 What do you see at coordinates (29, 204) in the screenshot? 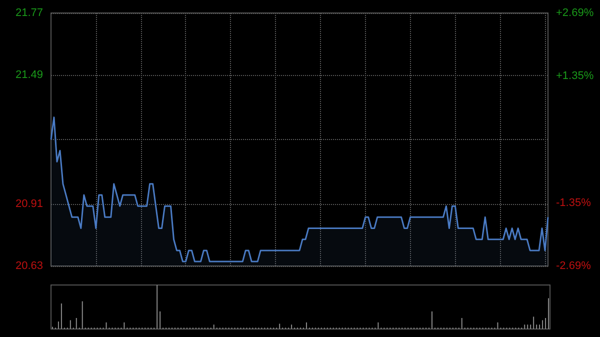
I see `y-tick-label: 20.91` at bounding box center [29, 204].